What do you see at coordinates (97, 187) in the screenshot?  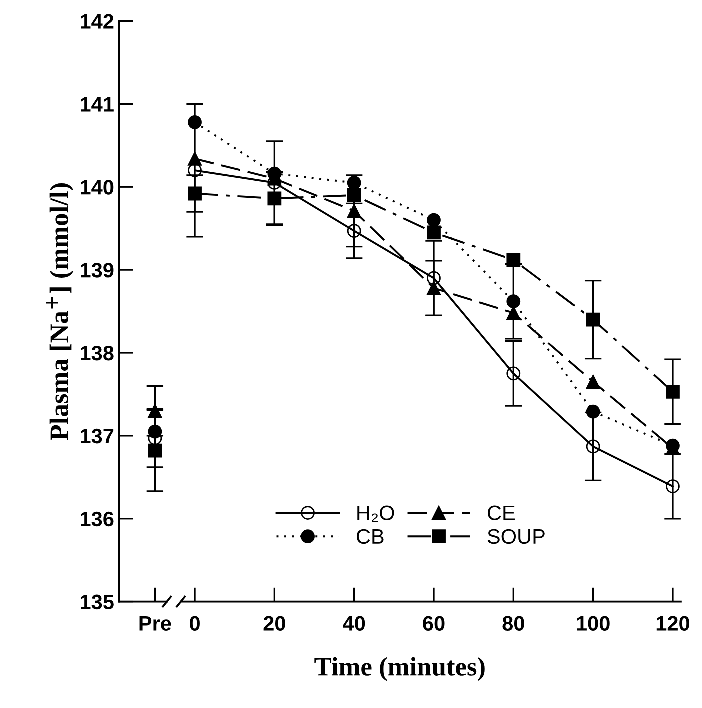 I see `y-tick-label: 140` at bounding box center [97, 187].